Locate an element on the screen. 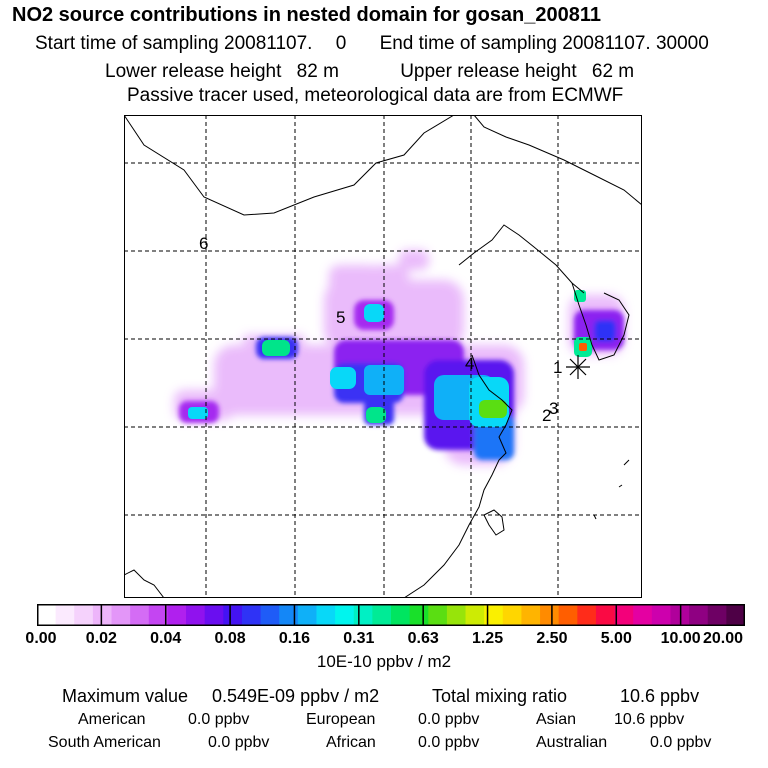  receptor-label-3: 3 is located at coordinates (553, 408).